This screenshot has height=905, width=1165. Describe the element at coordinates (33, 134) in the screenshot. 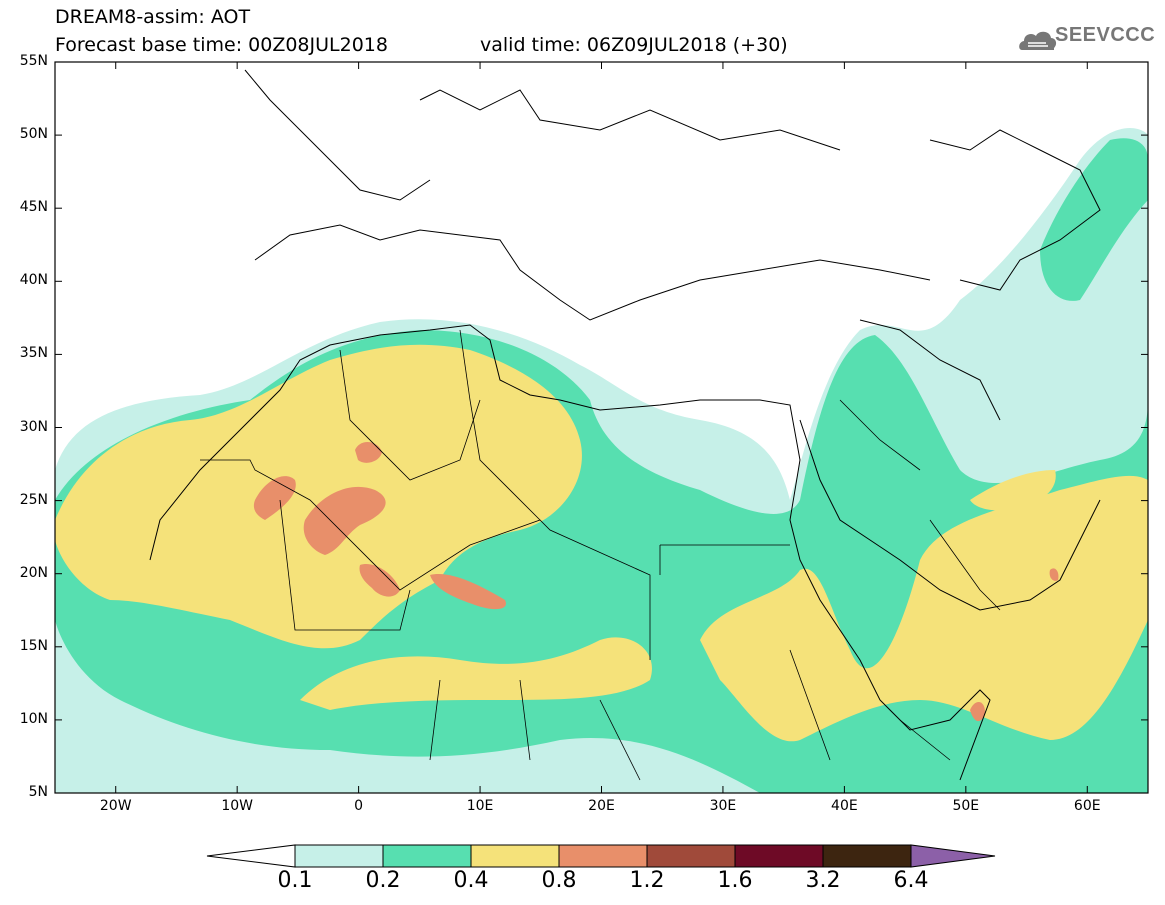

I see `lat-label: 50N` at that location.